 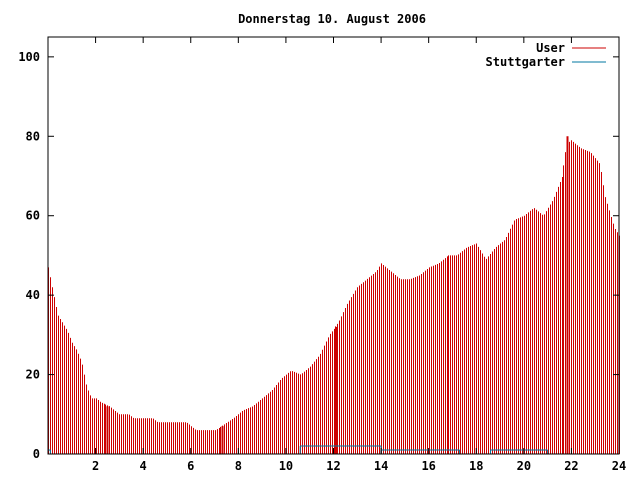 I want to click on x-tick-label: 12, so click(x=333, y=466).